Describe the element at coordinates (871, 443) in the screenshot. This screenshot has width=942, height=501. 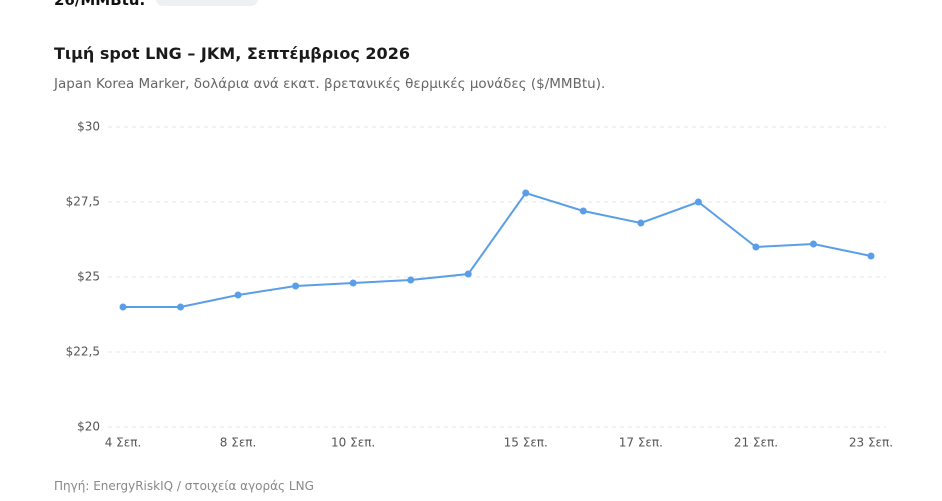
I see `x-tick-label: 23 Σεπ.` at that location.